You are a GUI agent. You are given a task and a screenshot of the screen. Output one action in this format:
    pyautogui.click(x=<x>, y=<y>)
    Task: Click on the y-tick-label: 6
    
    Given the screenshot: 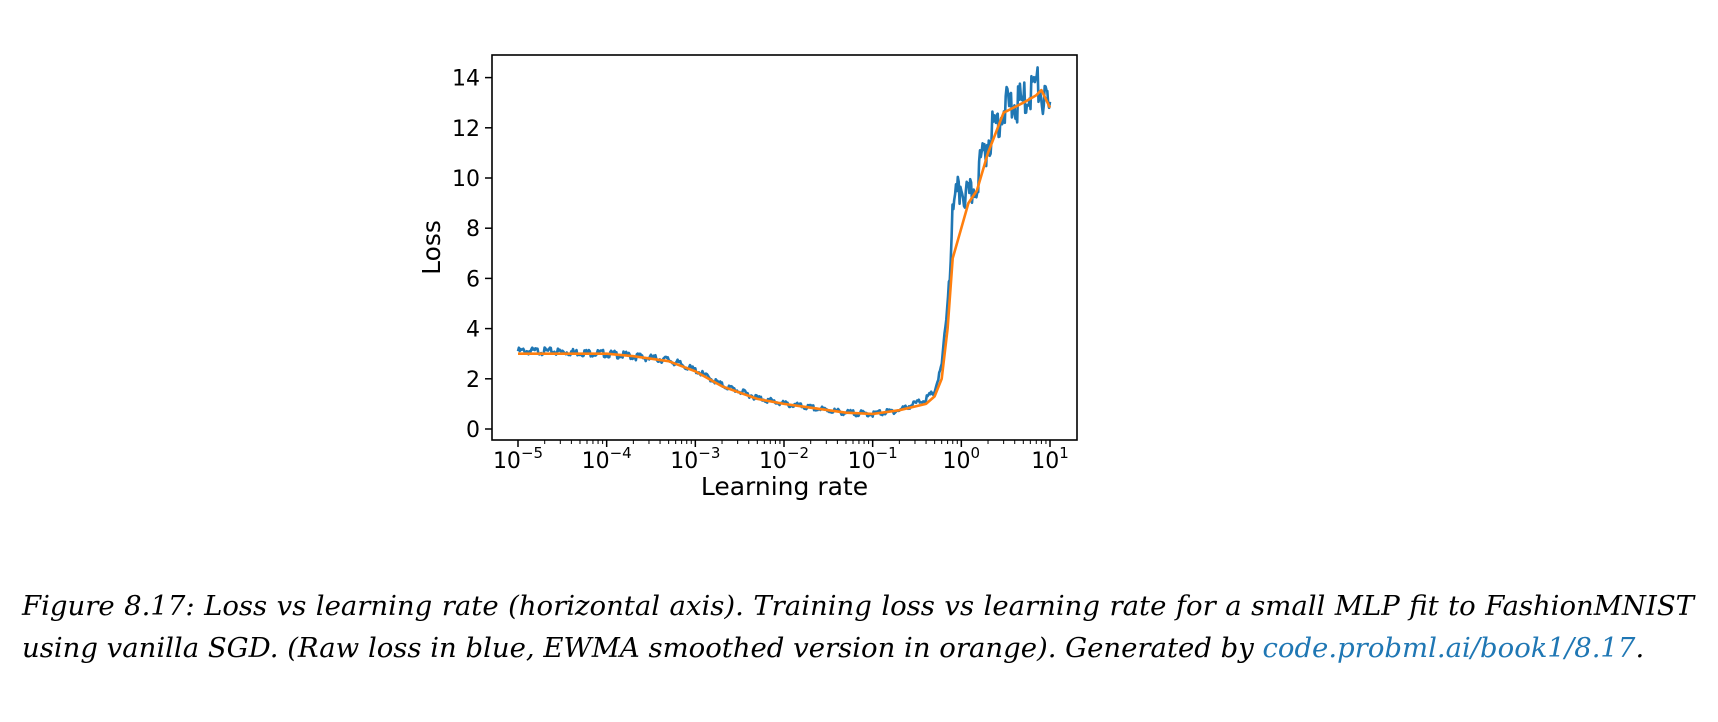 What is the action you would take?
    pyautogui.click(x=473, y=279)
    